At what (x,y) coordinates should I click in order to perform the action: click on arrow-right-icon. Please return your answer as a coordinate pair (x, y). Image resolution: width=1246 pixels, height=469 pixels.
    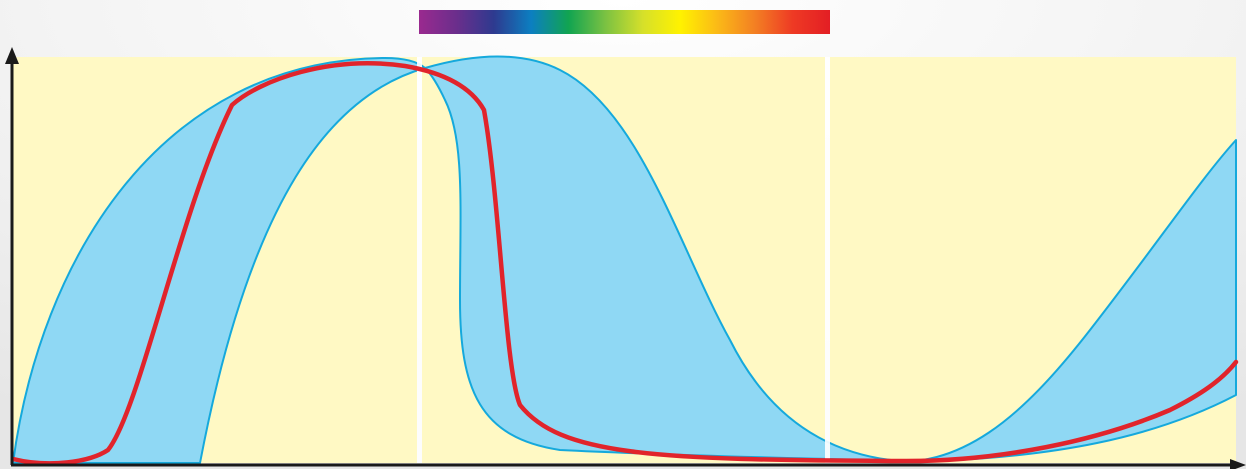
    Looking at the image, I should click on (1238, 464).